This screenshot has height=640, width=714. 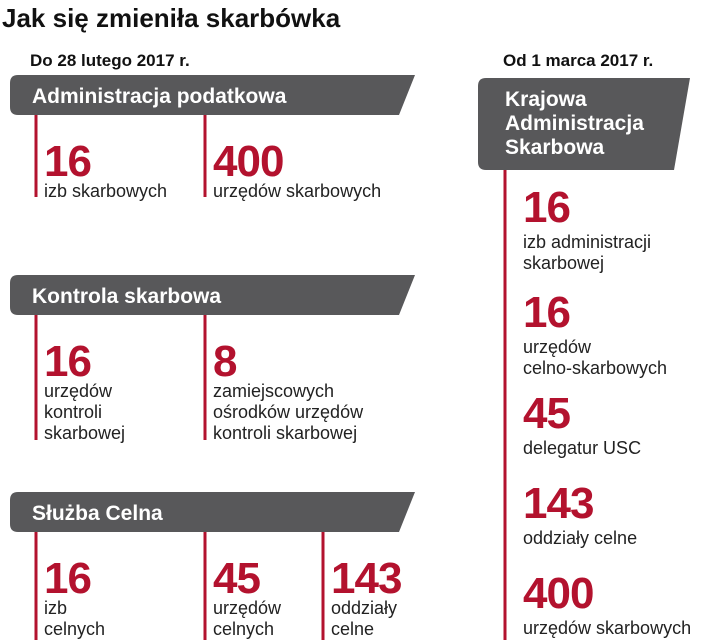 I want to click on section-title: Służba Celna, so click(x=97, y=513).